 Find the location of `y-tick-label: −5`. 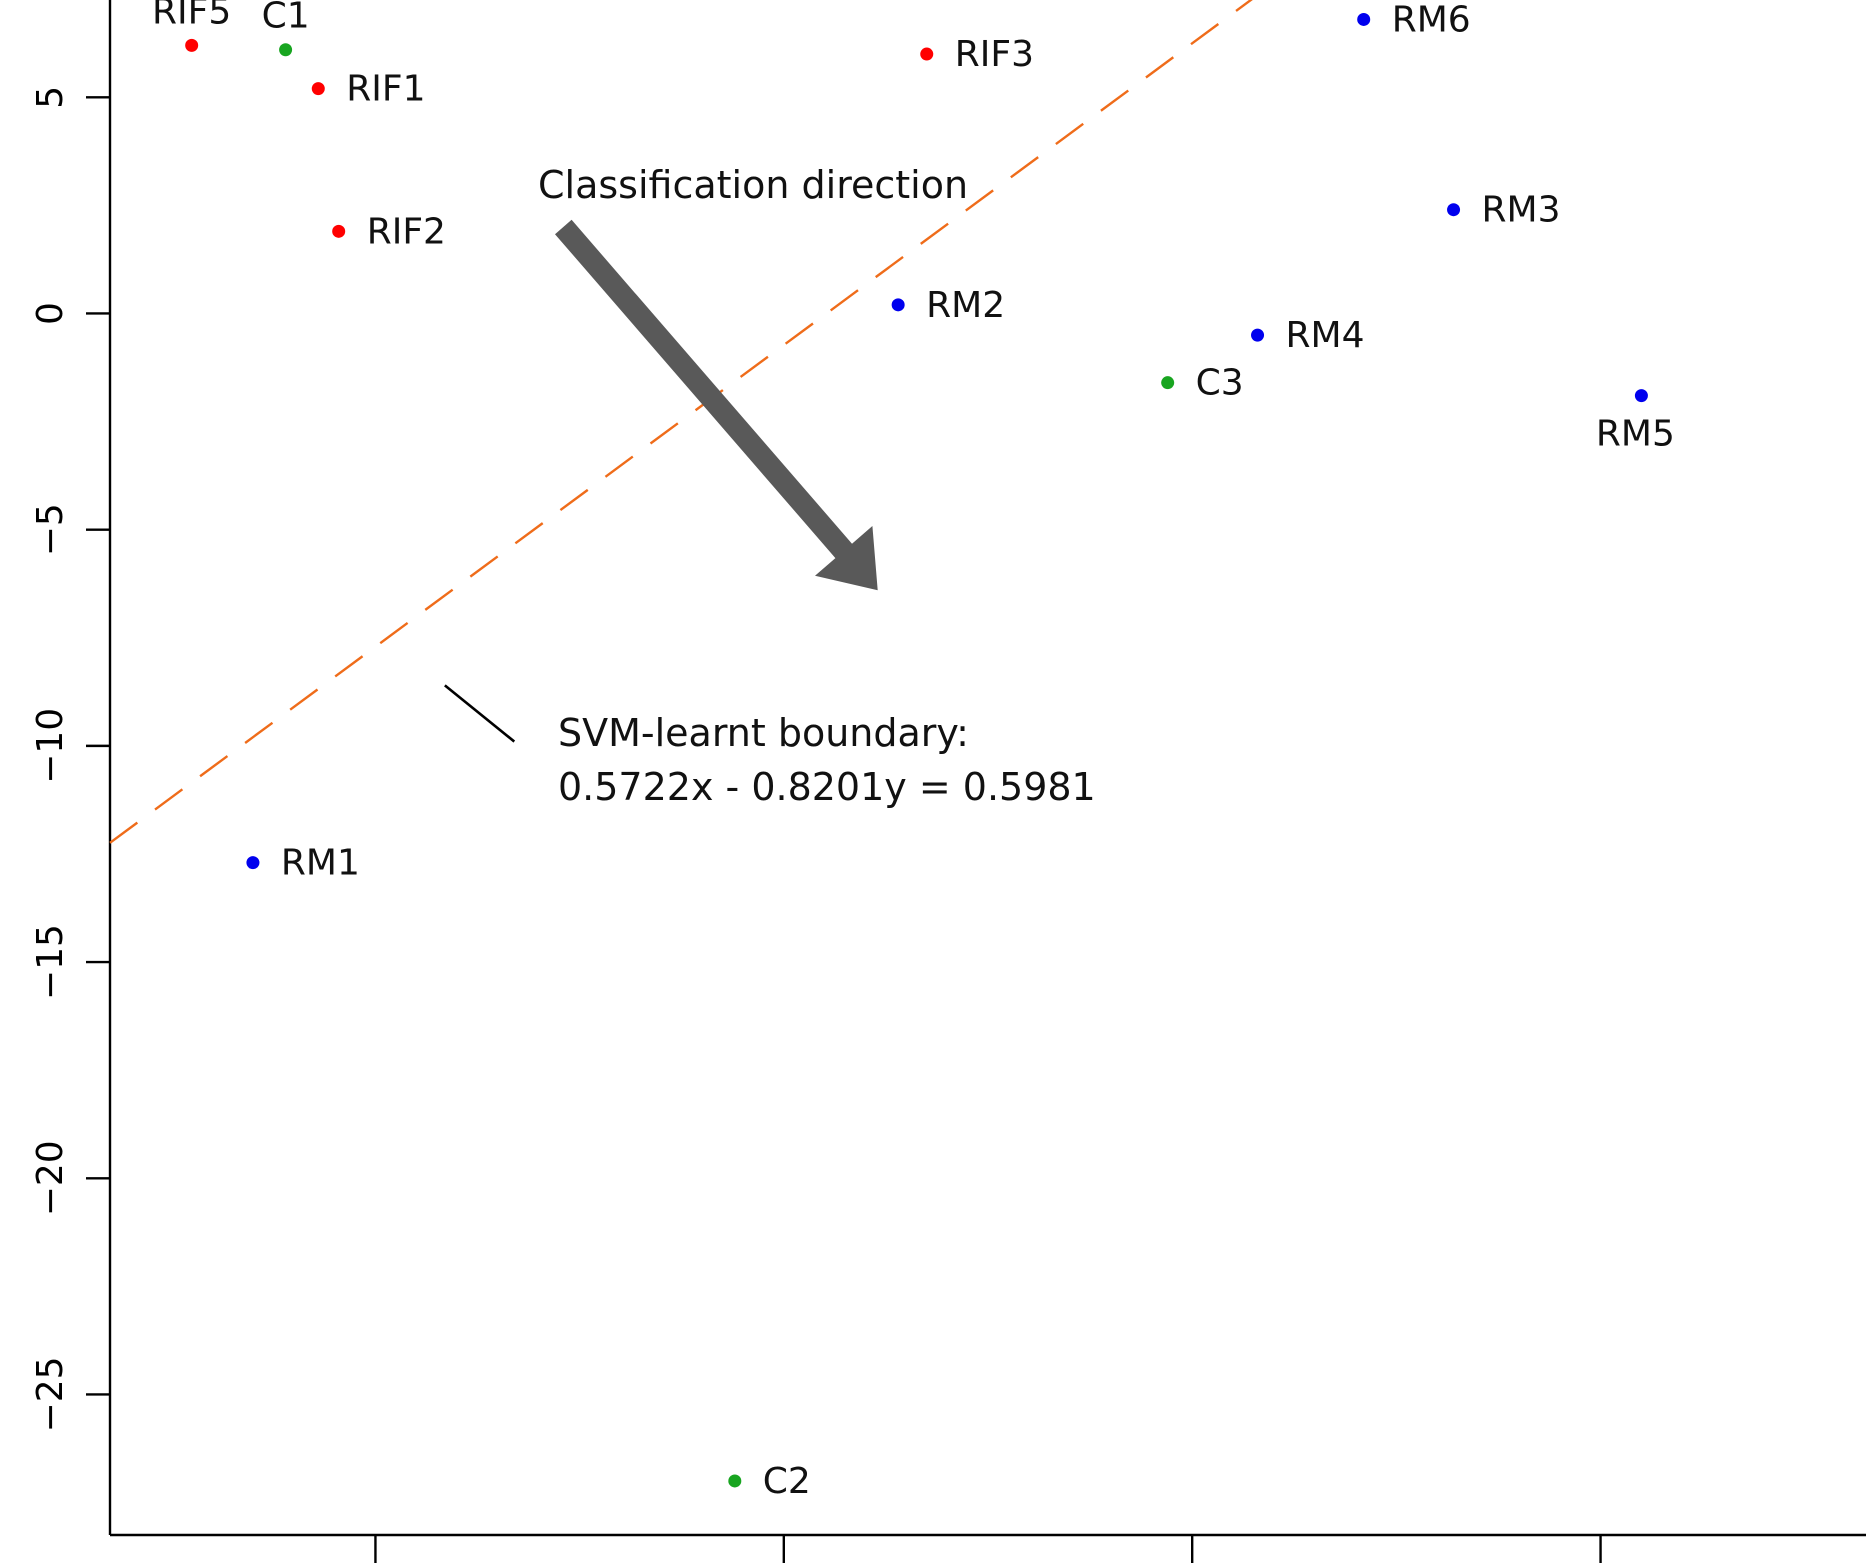

y-tick-label: −5 is located at coordinates (50, 529).